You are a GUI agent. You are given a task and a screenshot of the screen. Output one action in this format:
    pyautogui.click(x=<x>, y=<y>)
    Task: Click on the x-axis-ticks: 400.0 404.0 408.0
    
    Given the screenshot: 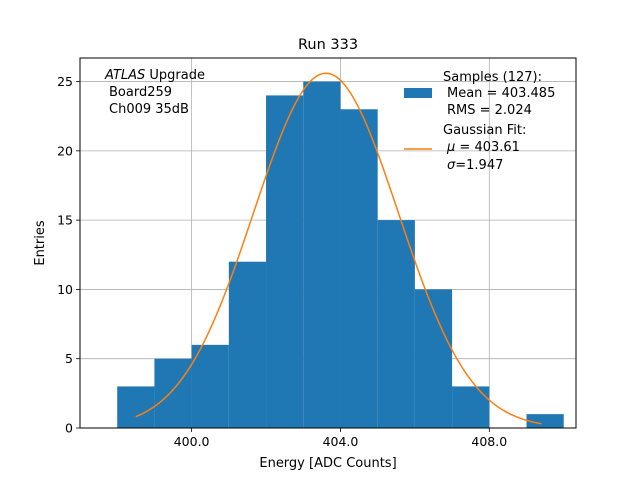 What is the action you would take?
    pyautogui.click(x=340, y=438)
    